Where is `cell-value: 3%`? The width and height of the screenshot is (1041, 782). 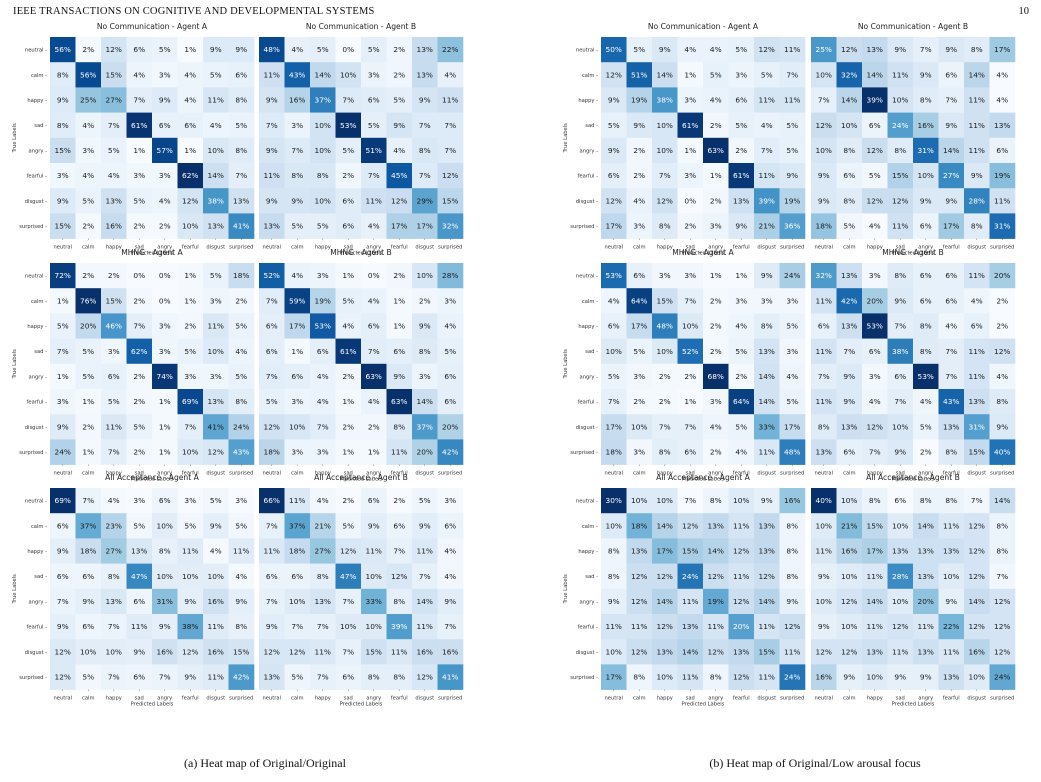
cell-value: 3% is located at coordinates (450, 500).